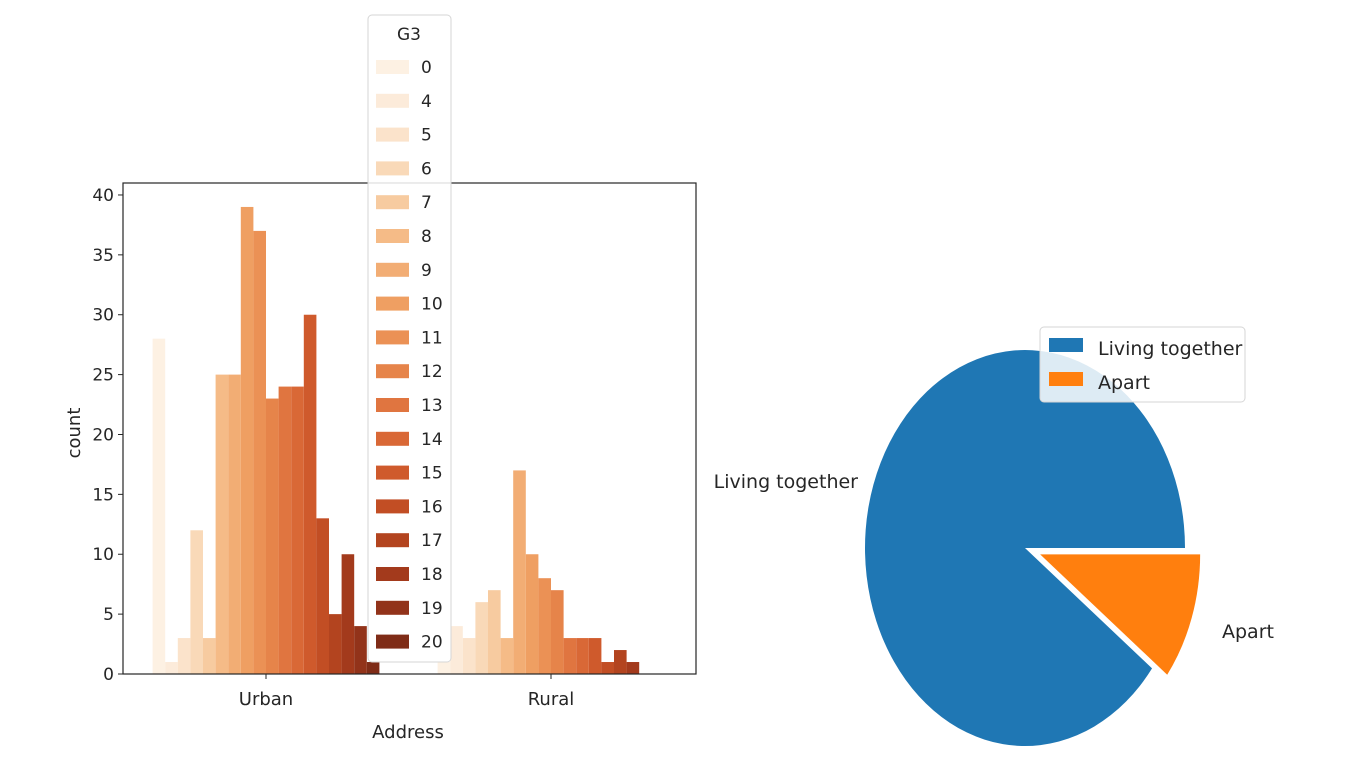 The height and width of the screenshot is (768, 1366). What do you see at coordinates (103, 435) in the screenshot?
I see `y-tick-label: 20` at bounding box center [103, 435].